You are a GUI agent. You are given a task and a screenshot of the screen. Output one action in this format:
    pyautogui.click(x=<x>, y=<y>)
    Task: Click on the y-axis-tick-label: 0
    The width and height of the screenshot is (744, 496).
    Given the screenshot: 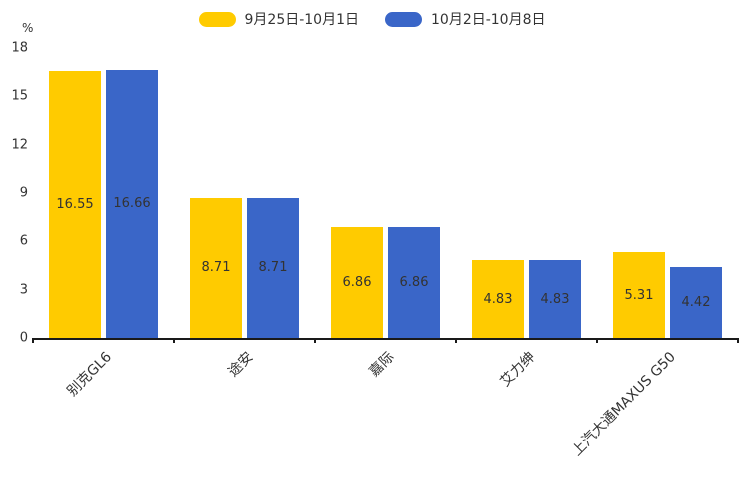 What is the action you would take?
    pyautogui.click(x=23, y=338)
    